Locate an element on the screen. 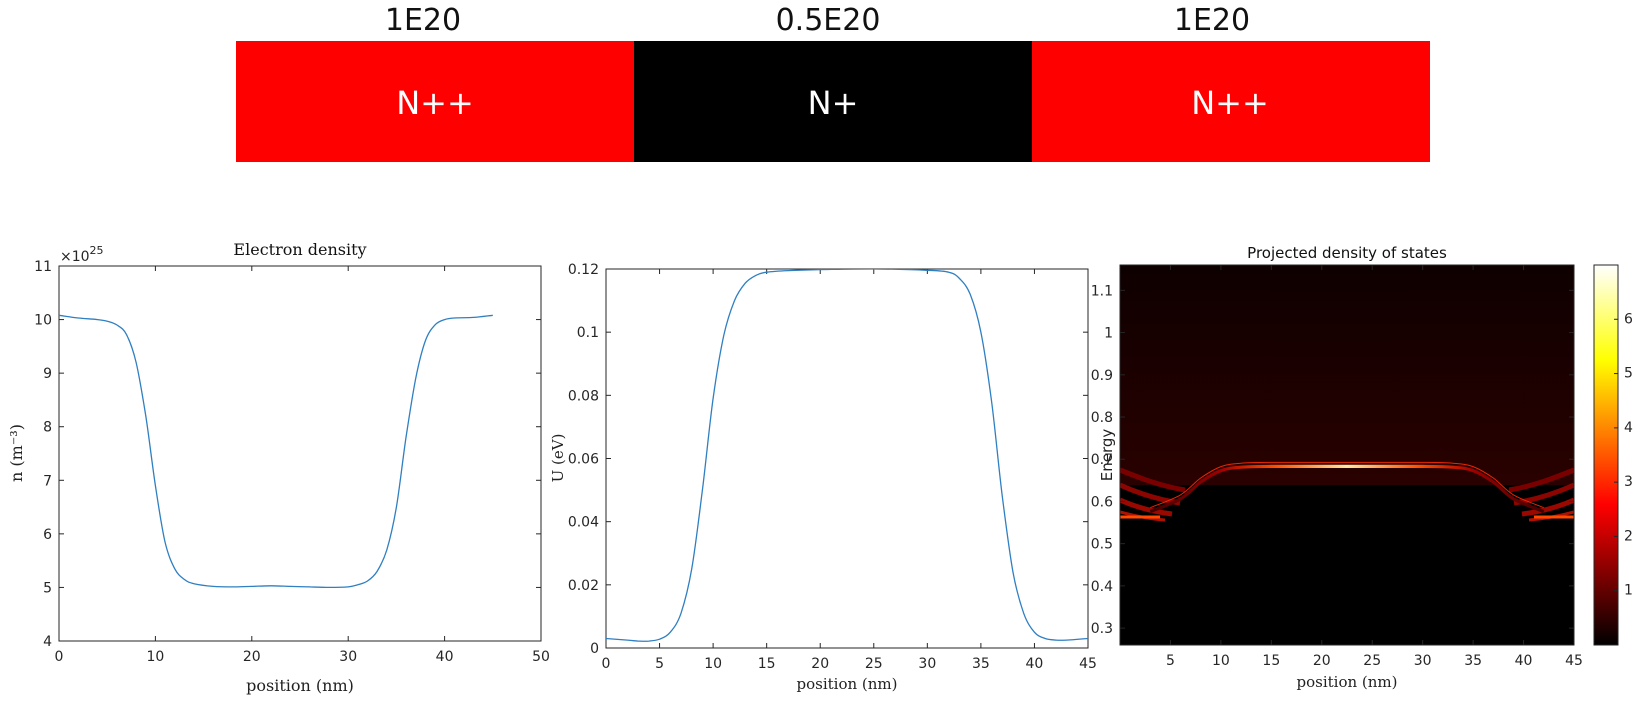 The width and height of the screenshot is (1643, 703). segment-right-doping: 1E20 is located at coordinates (1212, 20).